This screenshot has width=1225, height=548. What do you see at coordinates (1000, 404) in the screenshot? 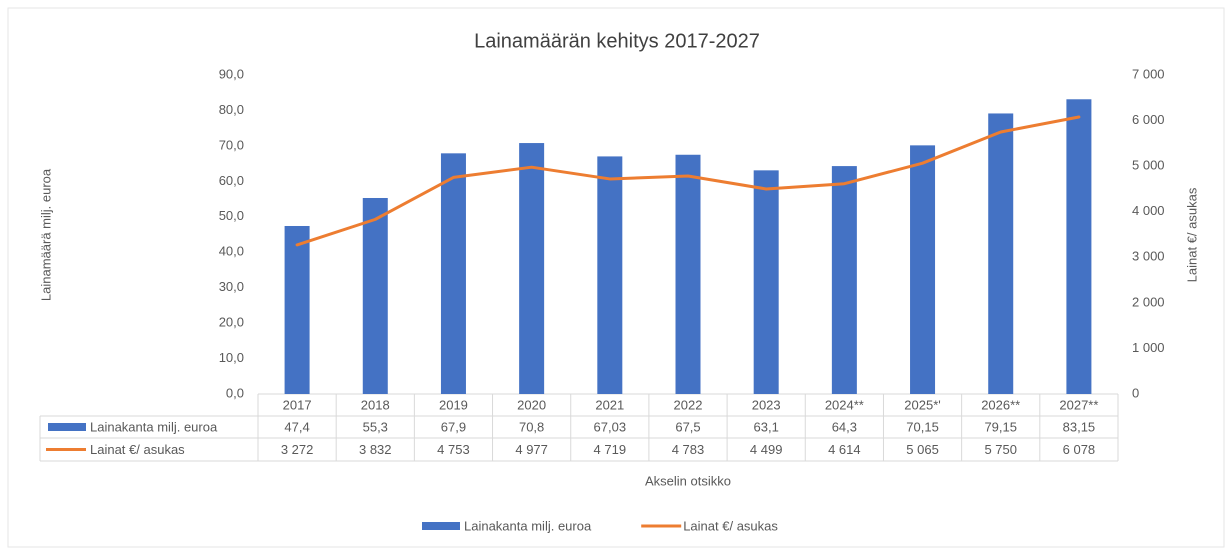
I see `x-tick-label: 2026**` at bounding box center [1000, 404].